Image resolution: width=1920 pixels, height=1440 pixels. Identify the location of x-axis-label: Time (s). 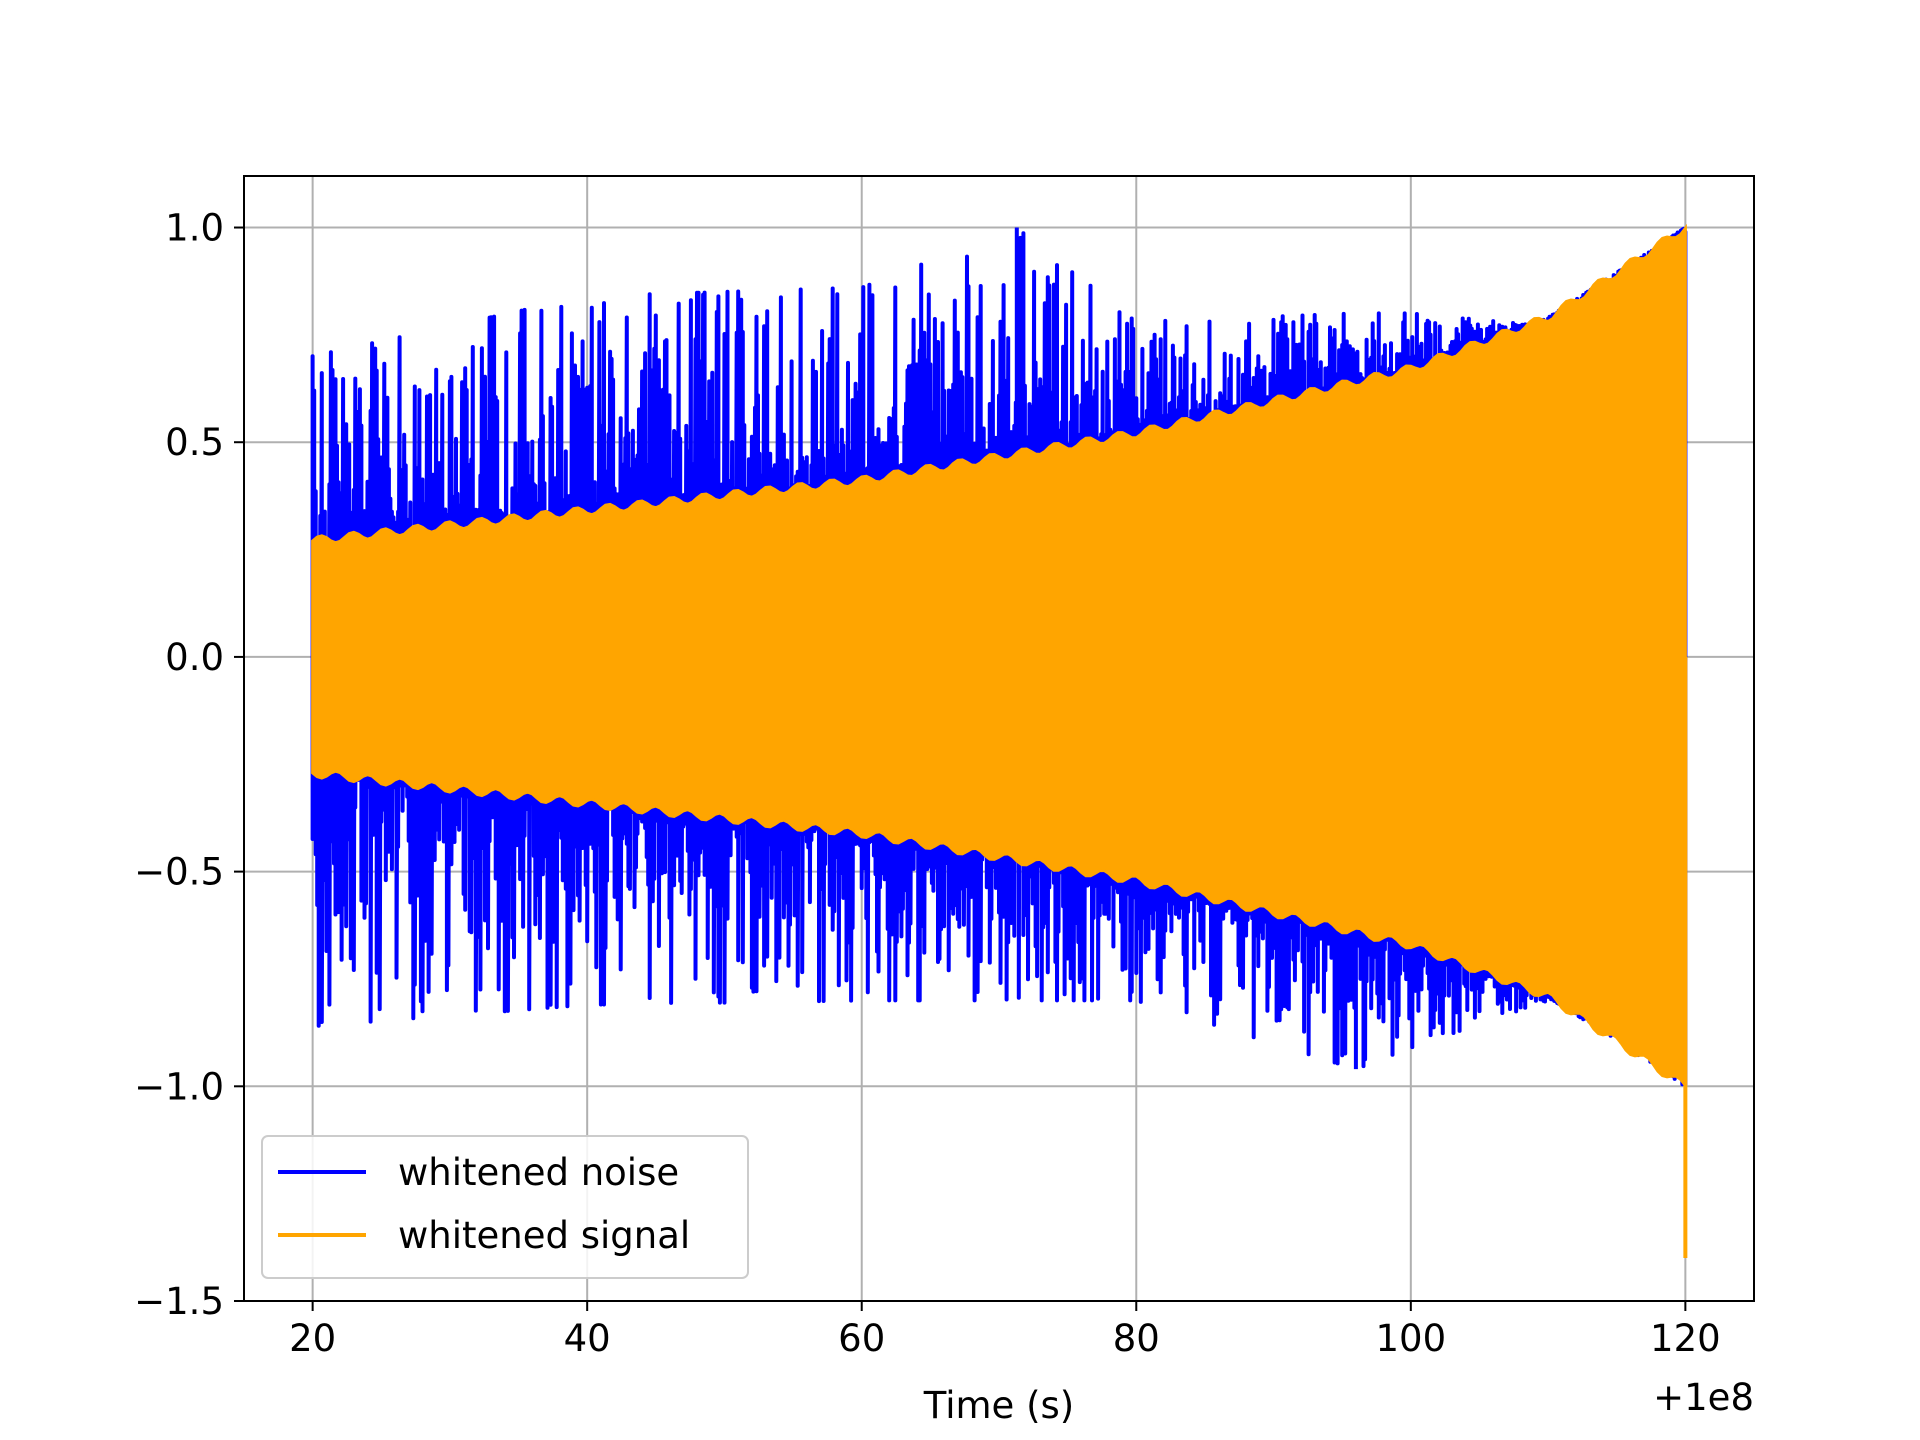
(998, 1405).